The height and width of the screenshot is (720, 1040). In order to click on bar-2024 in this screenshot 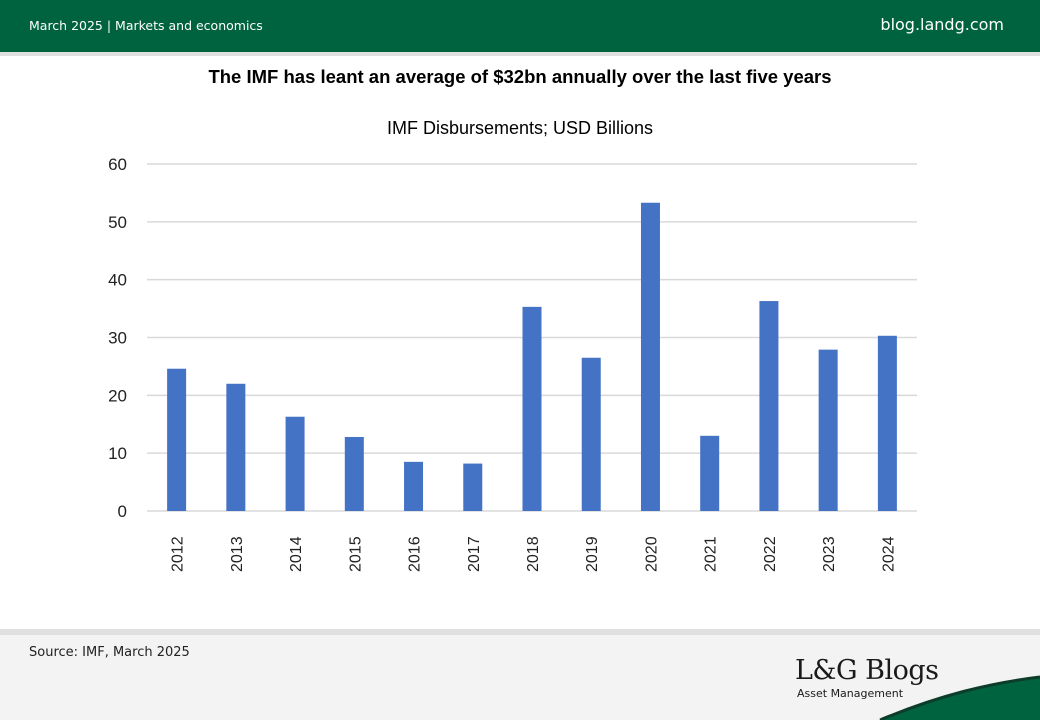, I will do `click(887, 423)`.